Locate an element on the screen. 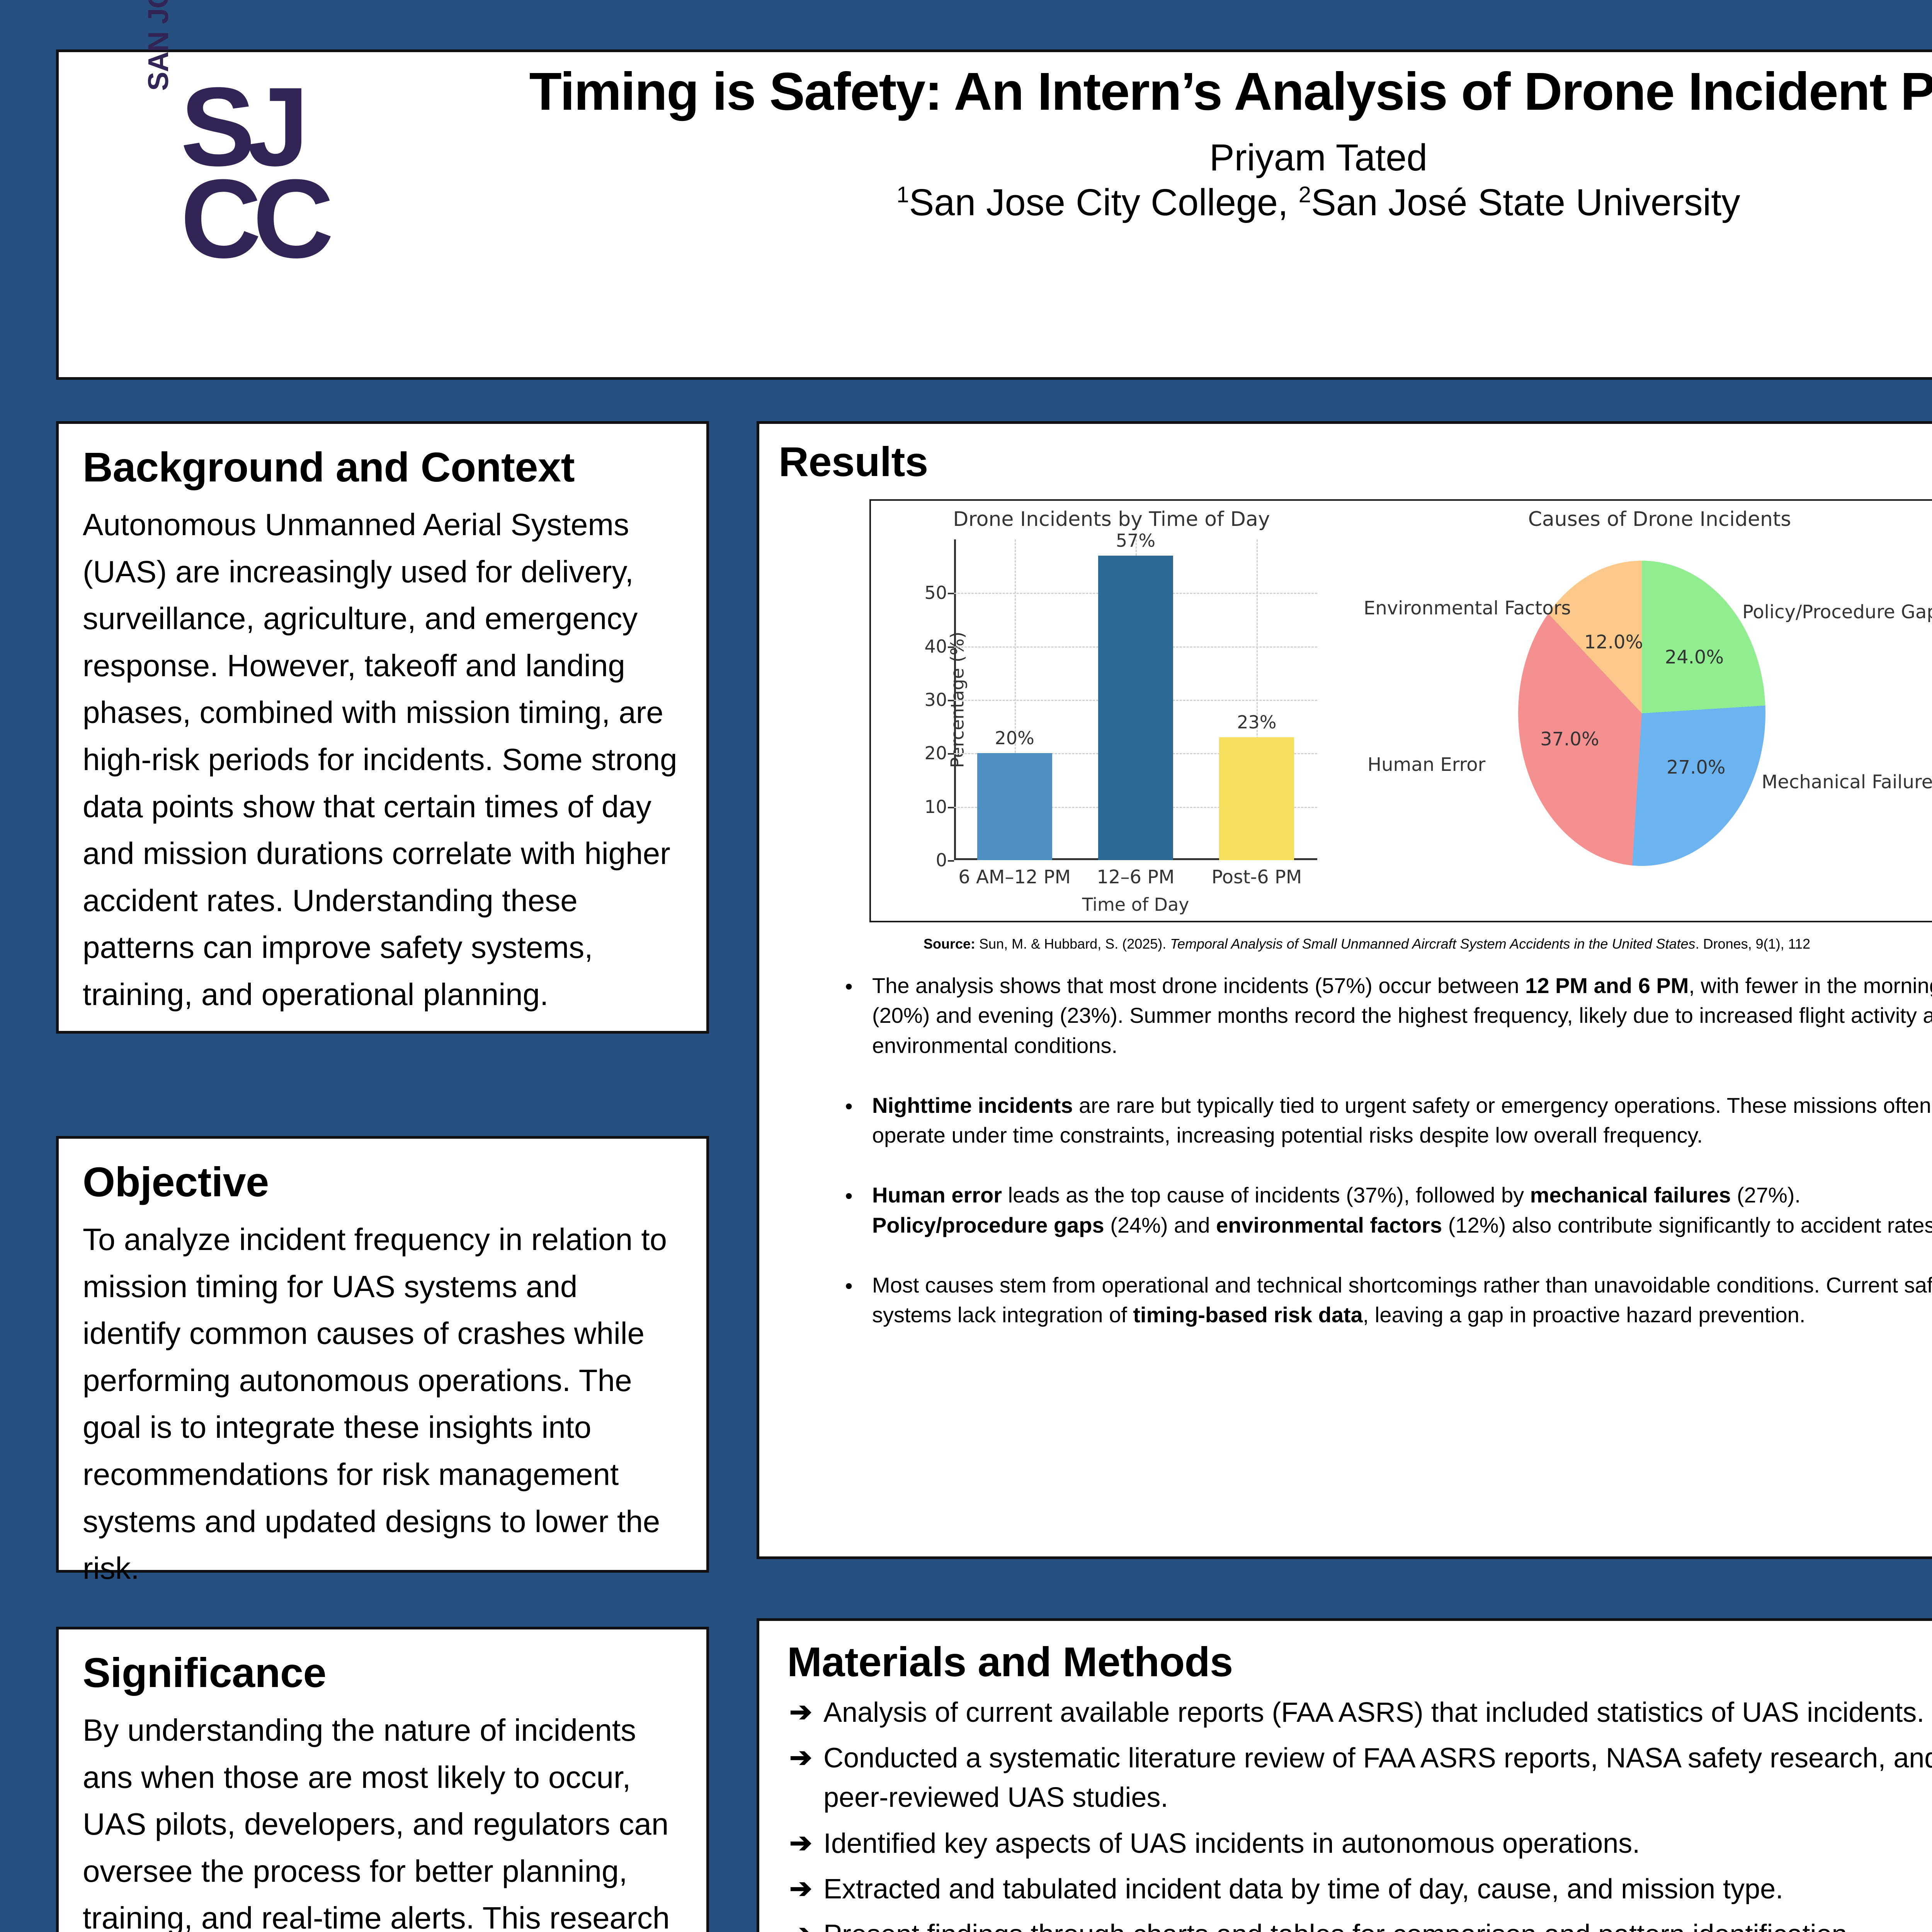 The height and width of the screenshot is (1932, 1932). bar-value-label: 20% is located at coordinates (1014, 738).